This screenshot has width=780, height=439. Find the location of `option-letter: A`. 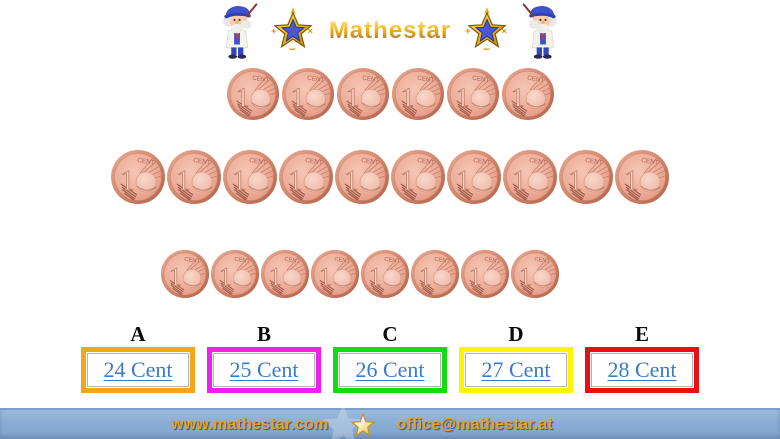

option-letter: A is located at coordinates (138, 334).